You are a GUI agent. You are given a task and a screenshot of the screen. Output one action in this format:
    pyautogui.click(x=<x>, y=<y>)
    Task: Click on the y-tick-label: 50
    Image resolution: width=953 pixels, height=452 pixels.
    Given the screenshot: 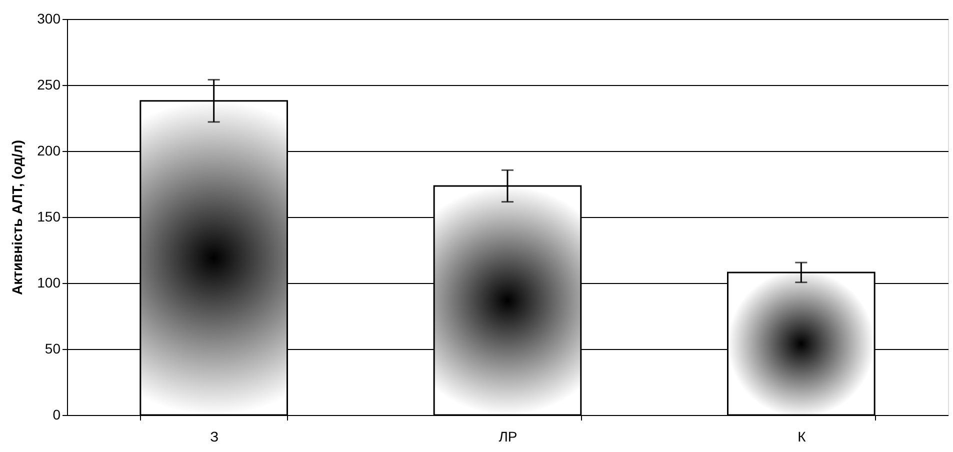 What is the action you would take?
    pyautogui.click(x=52, y=348)
    